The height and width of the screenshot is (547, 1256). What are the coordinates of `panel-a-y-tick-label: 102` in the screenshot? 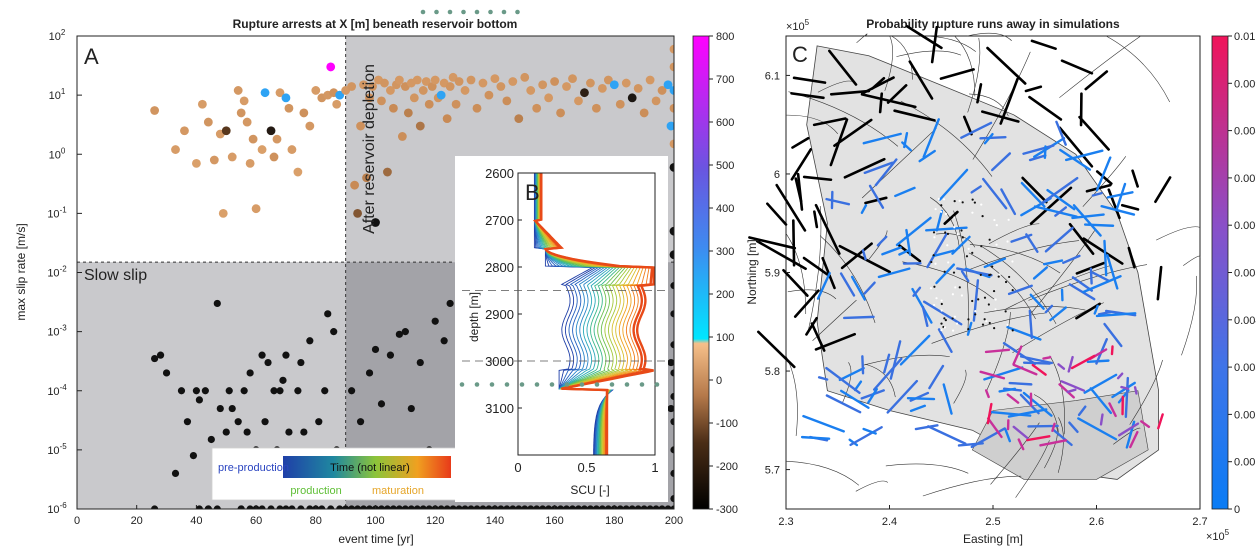 It's located at (57, 35).